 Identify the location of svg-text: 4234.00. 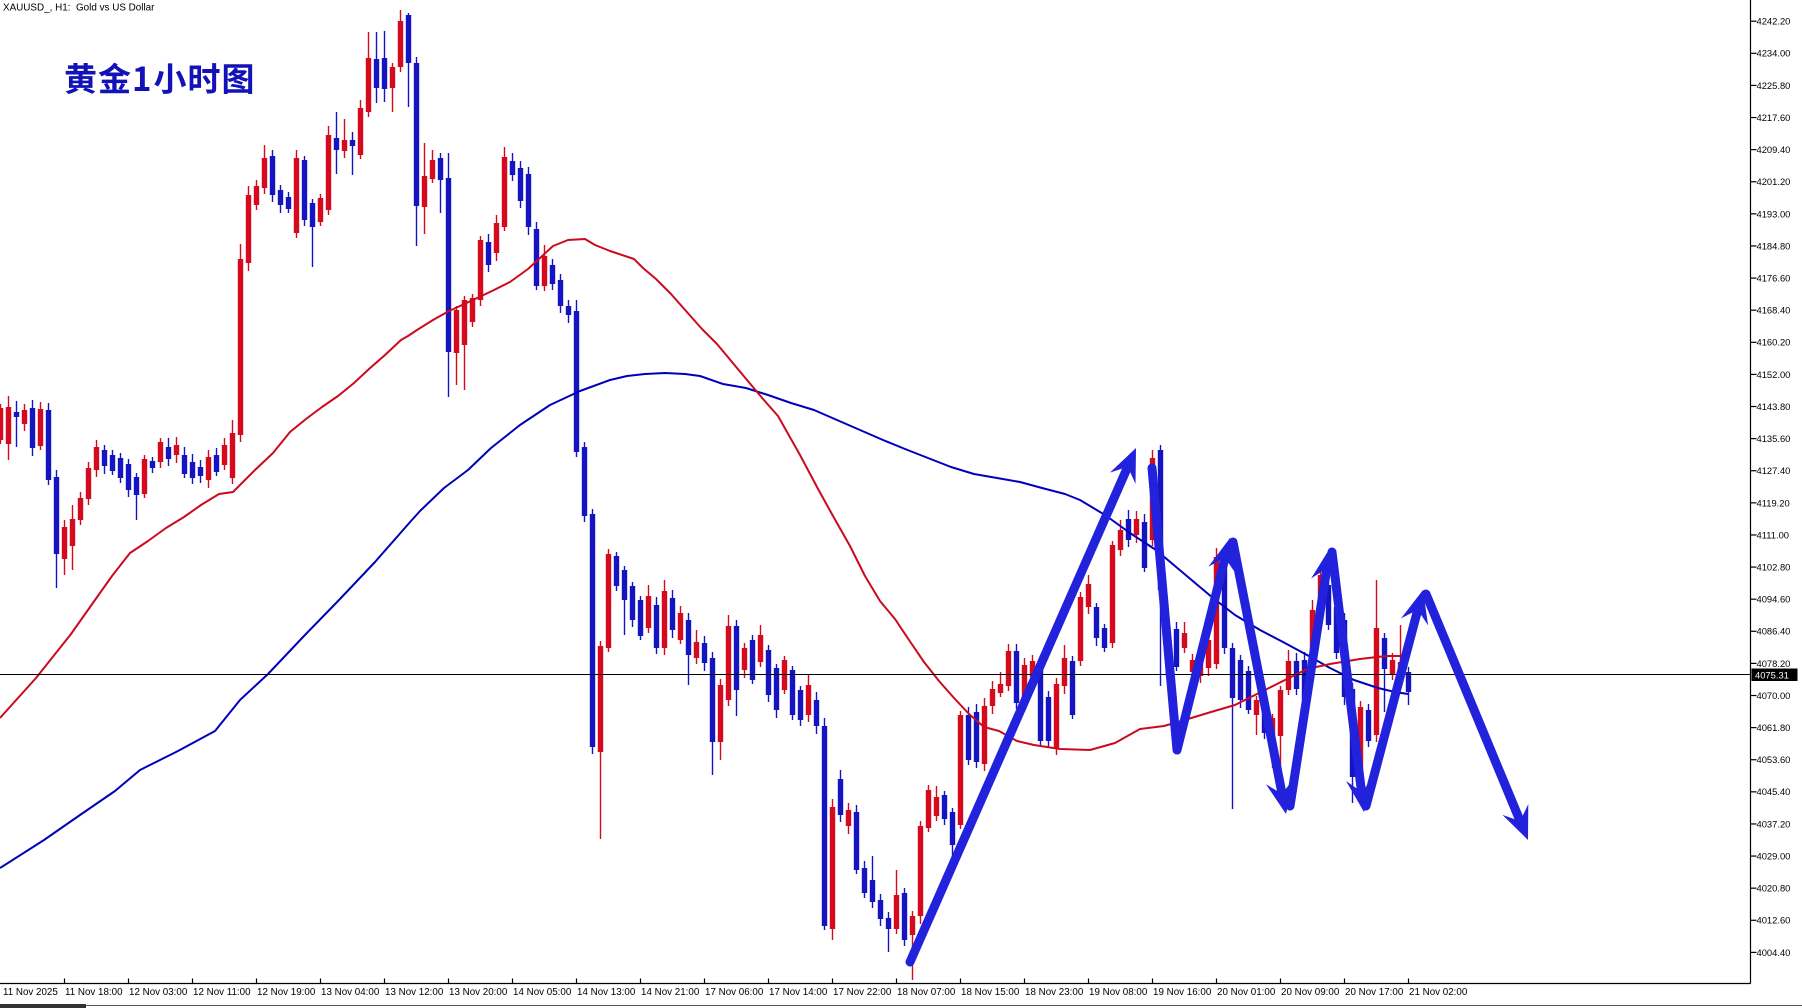
(1774, 53).